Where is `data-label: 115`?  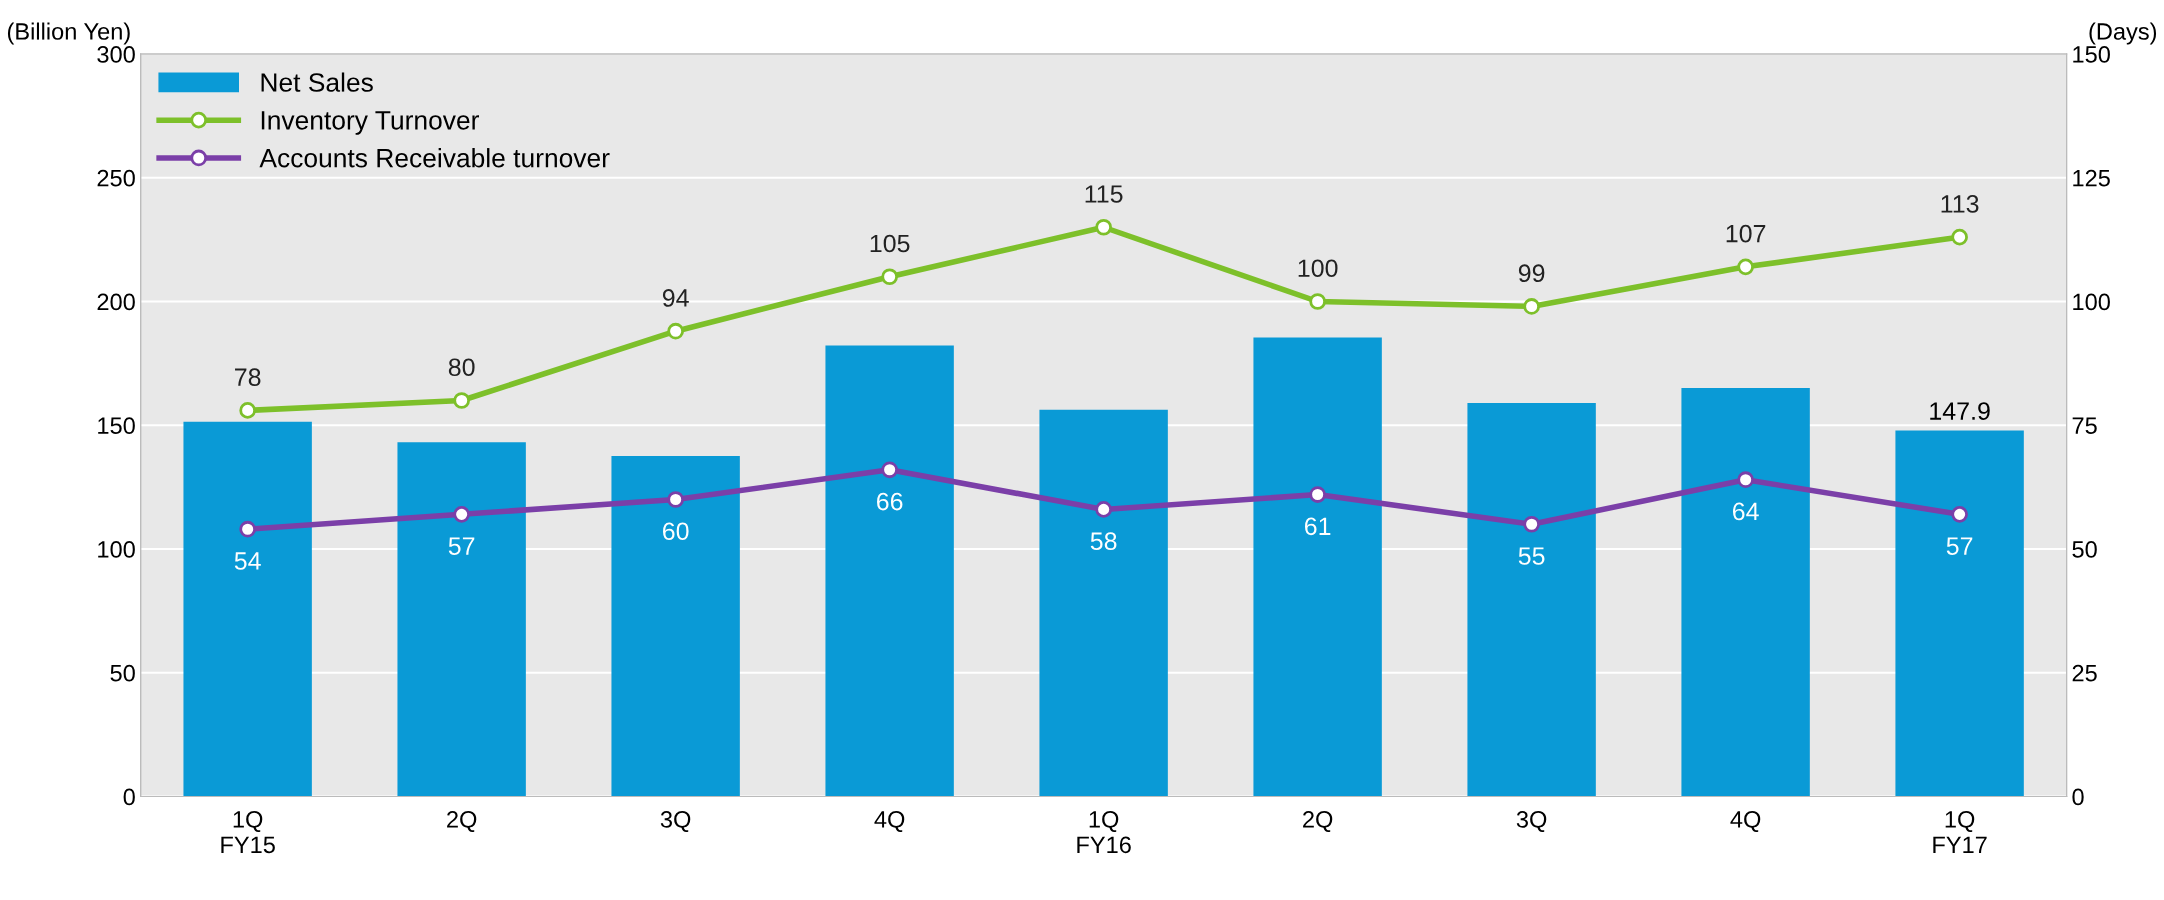 data-label: 115 is located at coordinates (1104, 194).